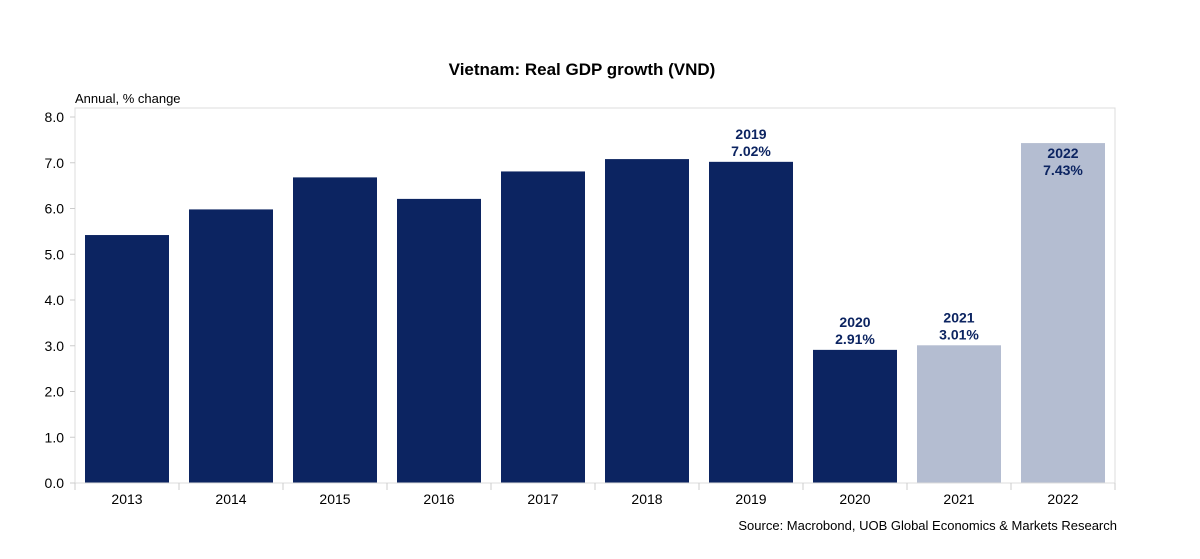  Describe the element at coordinates (958, 499) in the screenshot. I see `x-tick-label: 2021` at that location.